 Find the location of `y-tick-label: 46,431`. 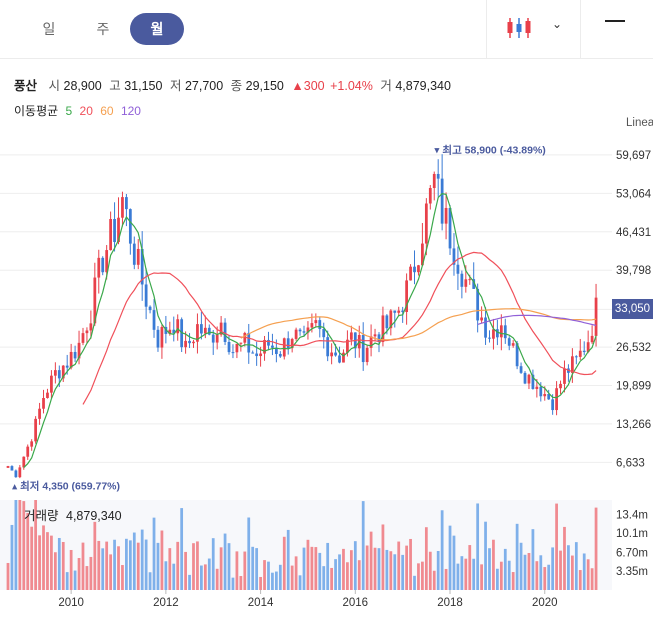

y-tick-label: 46,431 is located at coordinates (633, 233).